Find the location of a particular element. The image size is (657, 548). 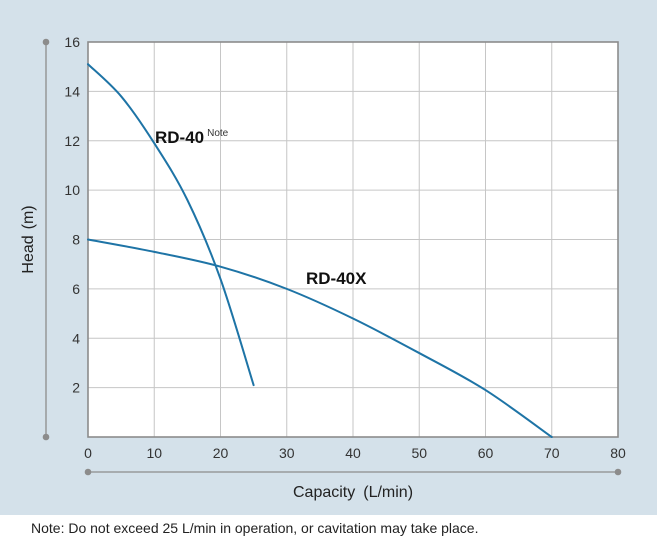

x-axis-rail-dot-left is located at coordinates (88, 472).